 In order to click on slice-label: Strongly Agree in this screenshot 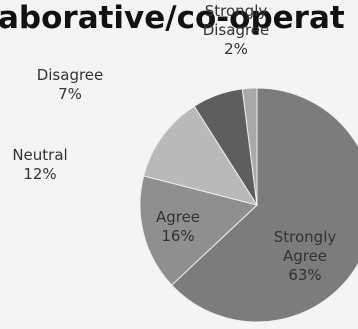, I will do `click(305, 246)`.